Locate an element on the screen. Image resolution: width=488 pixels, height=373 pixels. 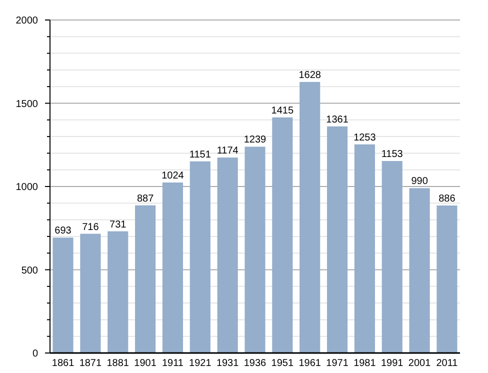
data-label: 1253 is located at coordinates (365, 138).